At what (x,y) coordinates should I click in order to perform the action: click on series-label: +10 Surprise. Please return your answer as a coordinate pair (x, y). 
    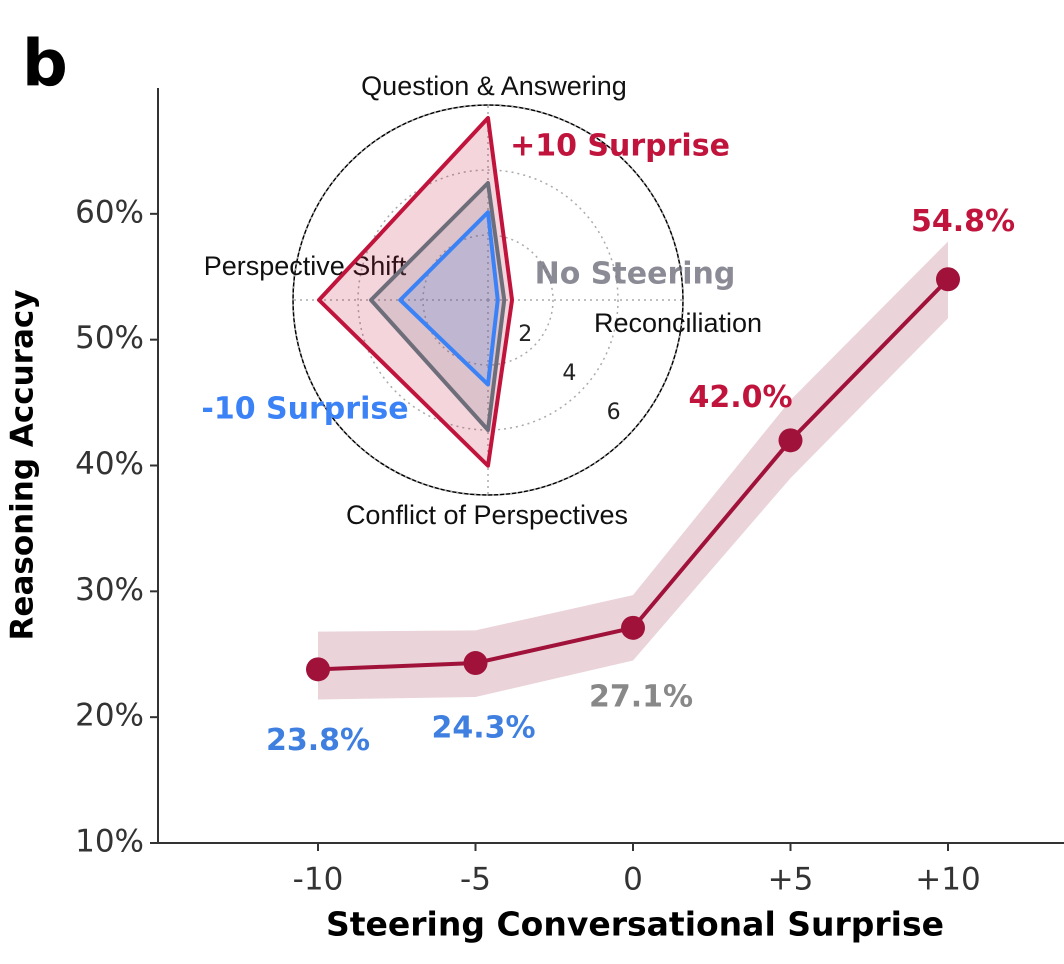
    Looking at the image, I should click on (620, 146).